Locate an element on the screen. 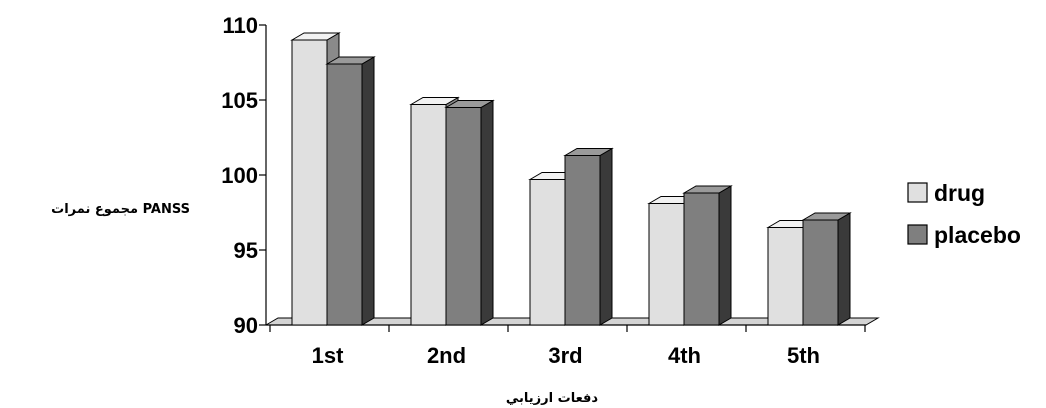 This screenshot has width=1046, height=408. legend-swatch-placebo is located at coordinates (917, 234).